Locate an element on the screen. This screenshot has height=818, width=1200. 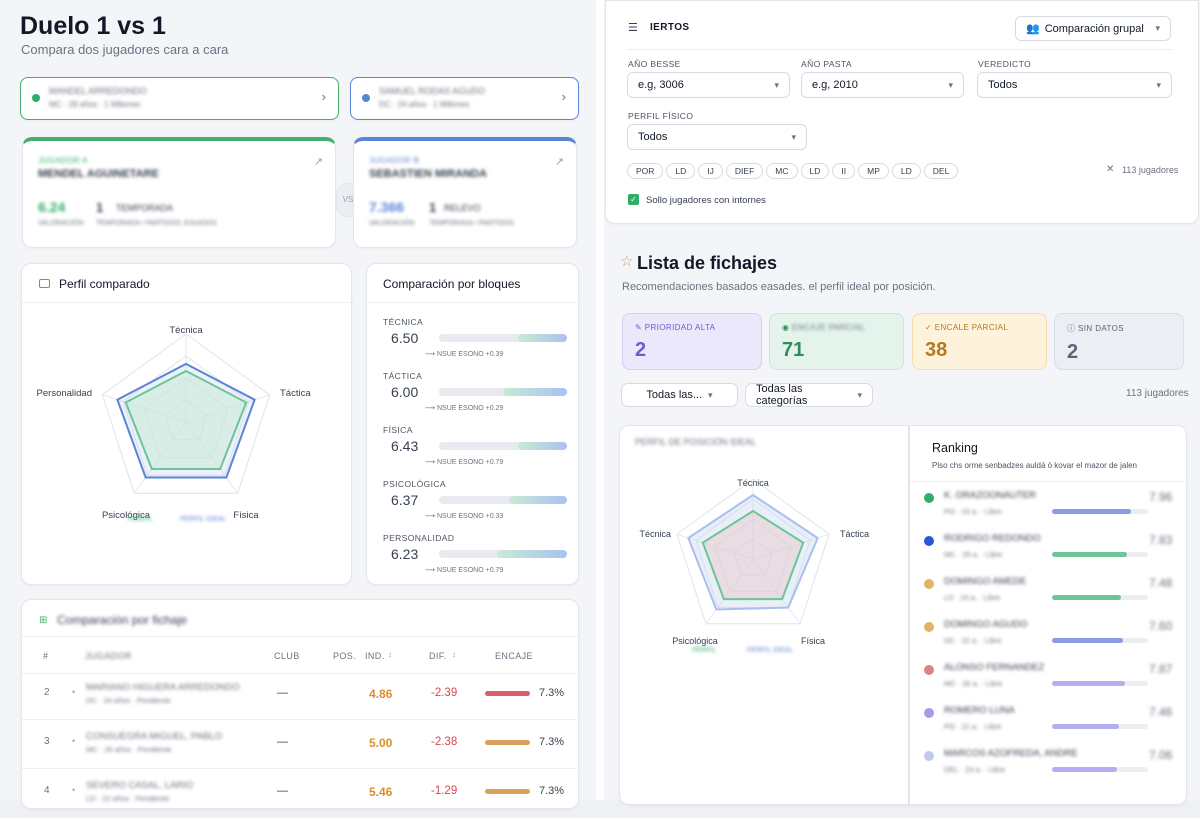
group-compare-select: 👥 Comparación grupal ▾ is located at coordinates (1093, 28).